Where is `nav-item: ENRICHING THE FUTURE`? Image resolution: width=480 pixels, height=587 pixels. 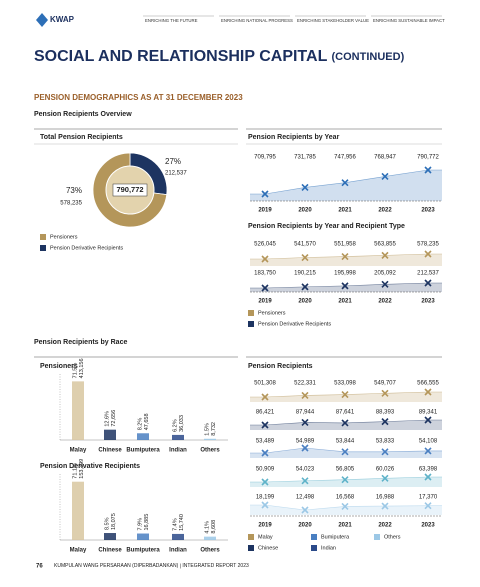 nav-item: ENRICHING THE FUTURE is located at coordinates (171, 20).